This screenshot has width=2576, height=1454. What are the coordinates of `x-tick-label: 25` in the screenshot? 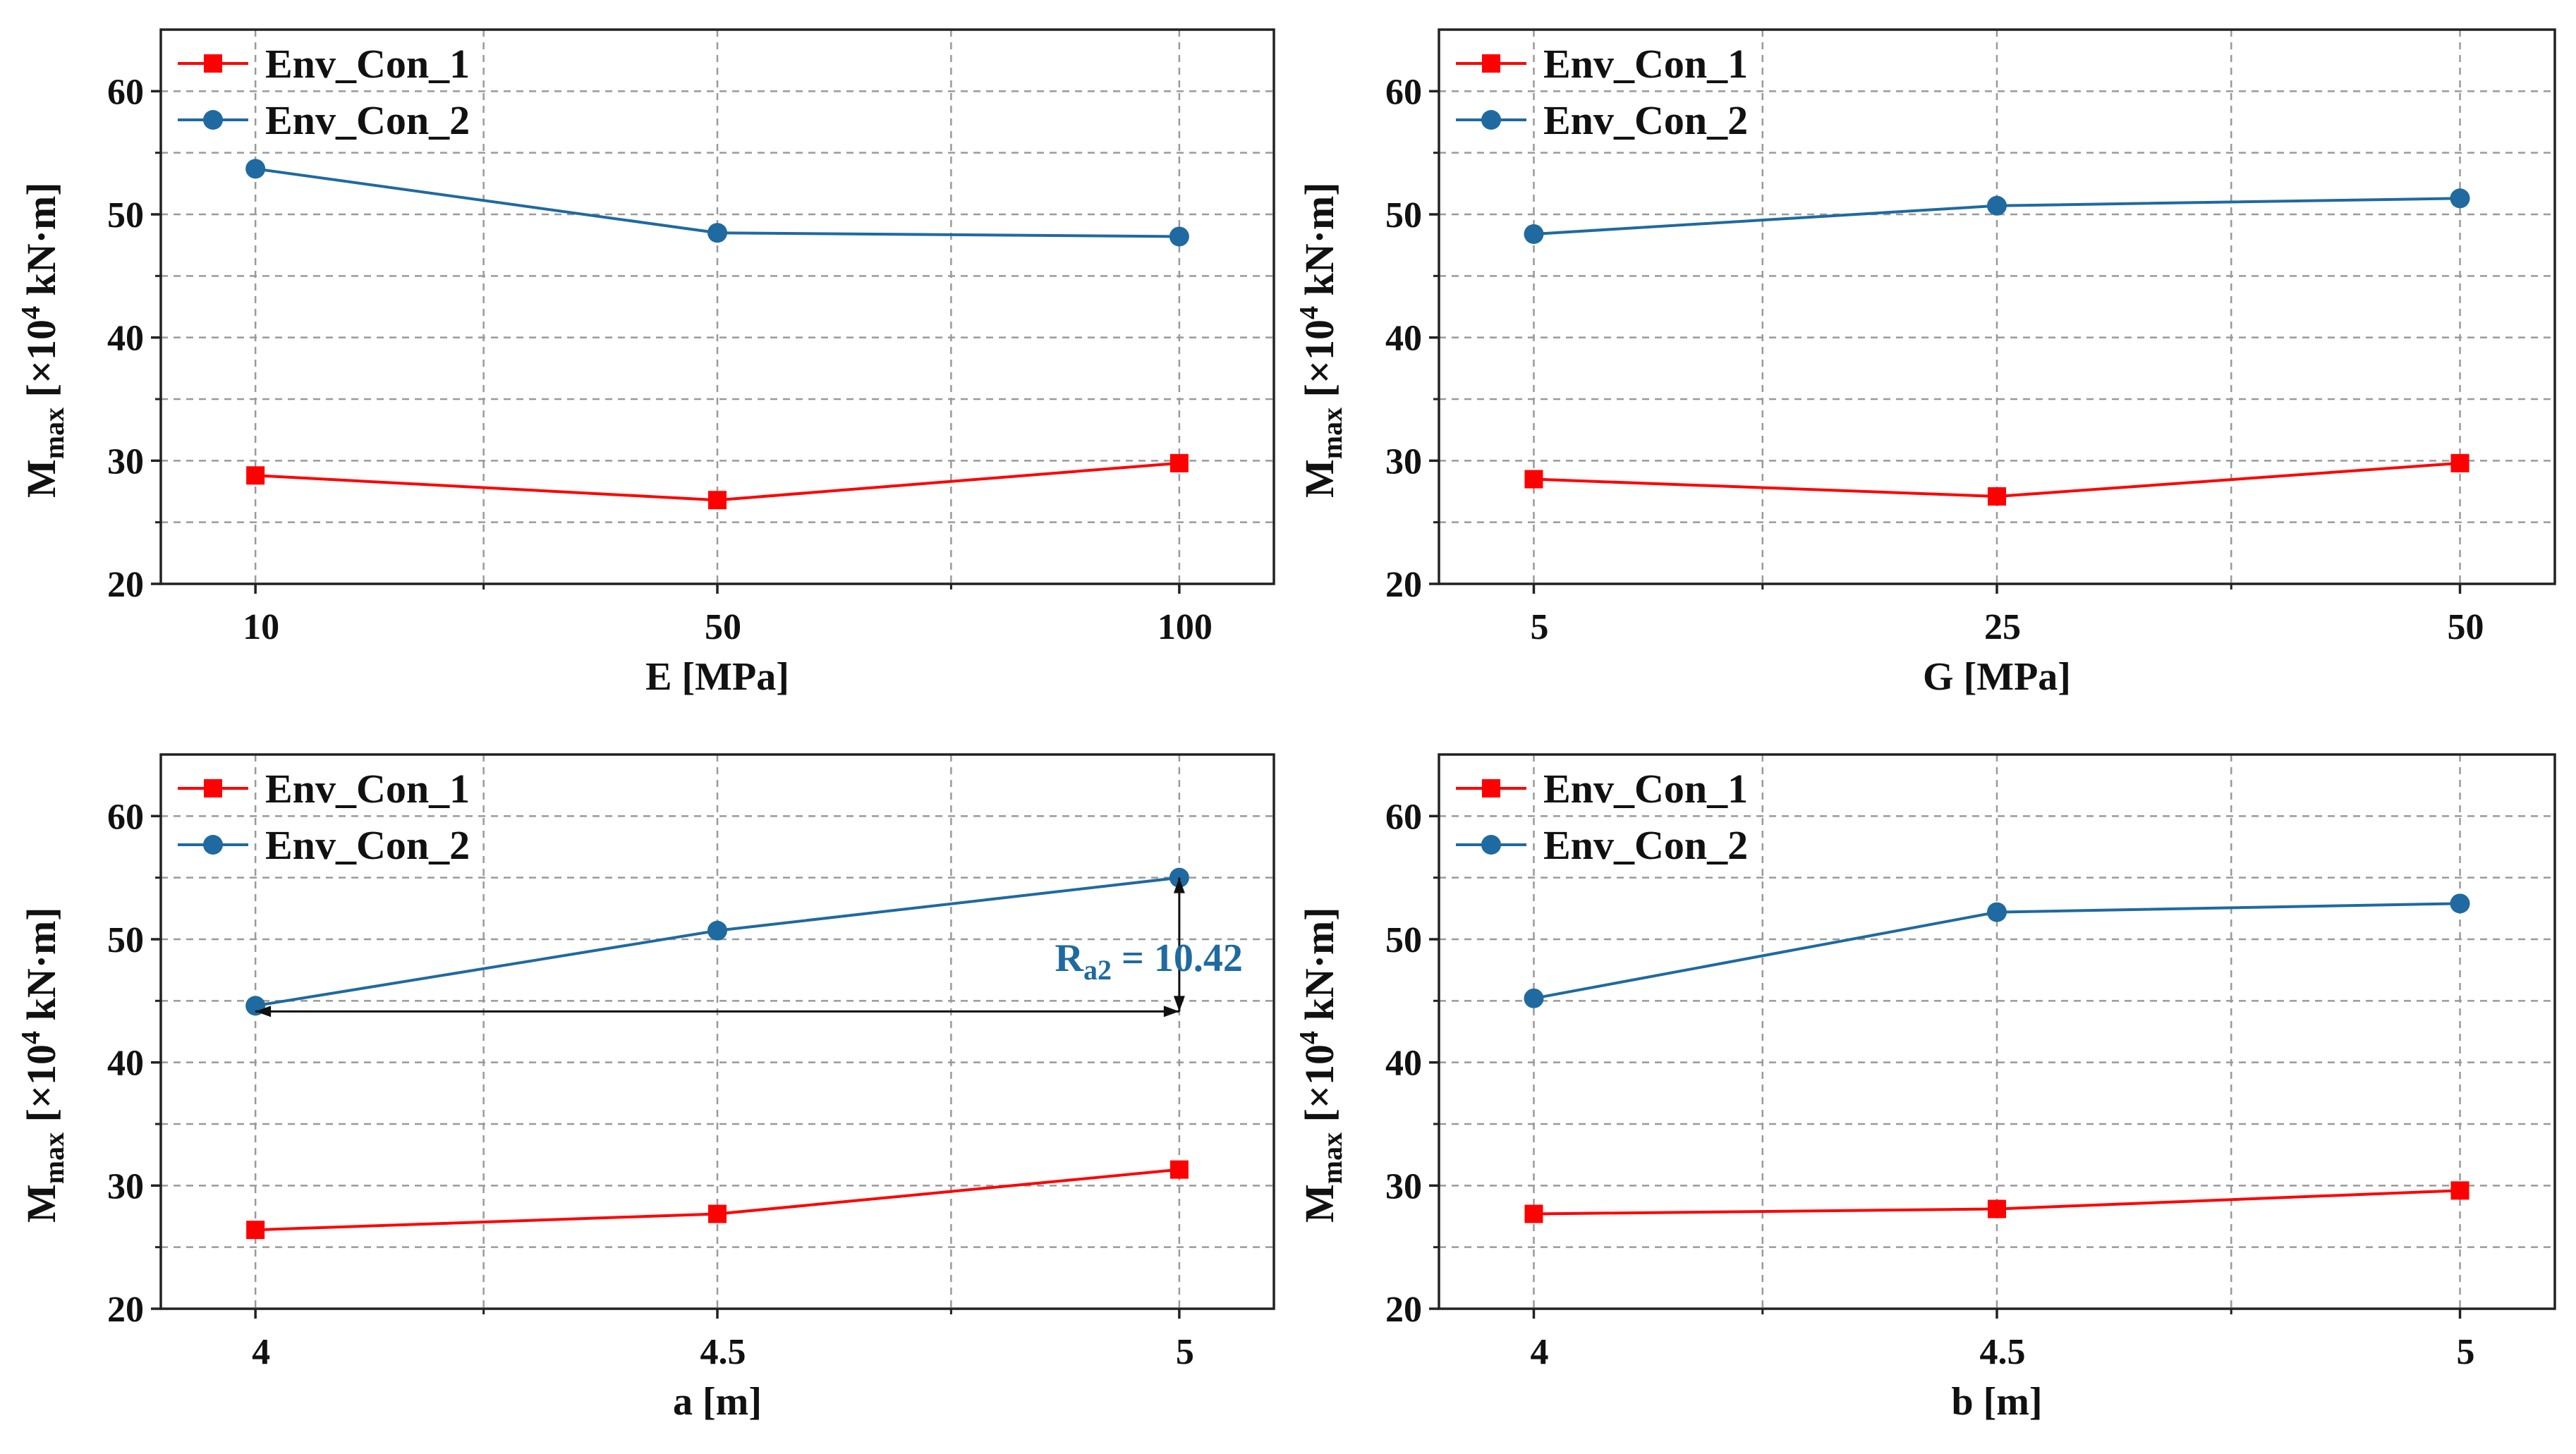 It's located at (2003, 627).